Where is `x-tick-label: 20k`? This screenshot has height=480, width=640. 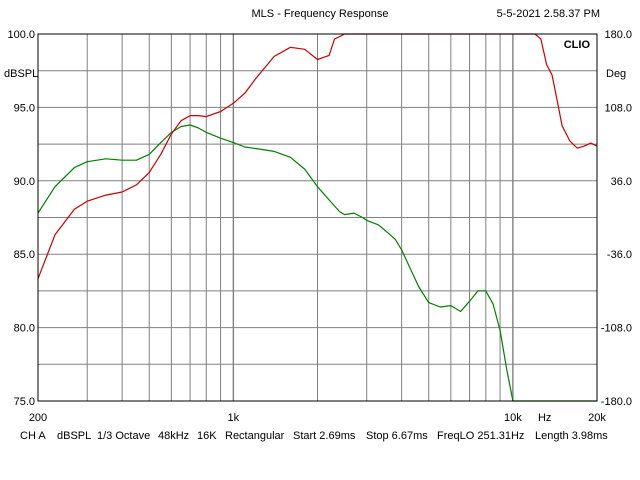 x-tick-label: 20k is located at coordinates (597, 418).